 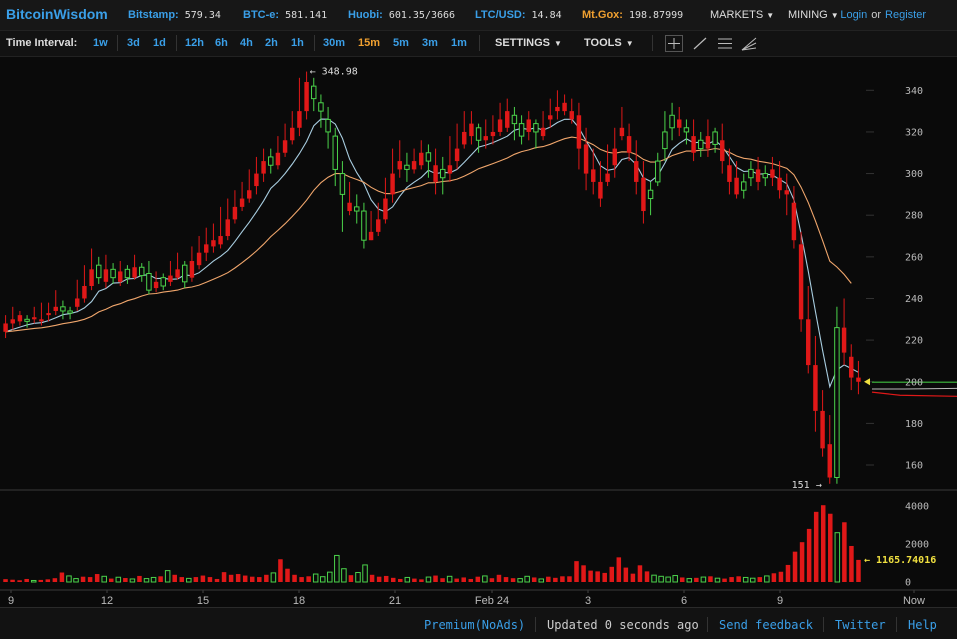 What do you see at coordinates (475, 625) in the screenshot?
I see `premium-link: Premium(NoAds)` at bounding box center [475, 625].